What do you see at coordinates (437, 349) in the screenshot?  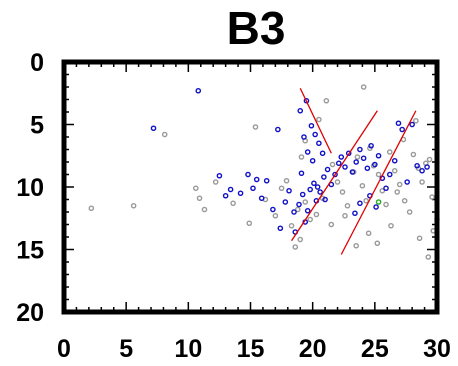 I see `x-tick-label: 30` at bounding box center [437, 349].